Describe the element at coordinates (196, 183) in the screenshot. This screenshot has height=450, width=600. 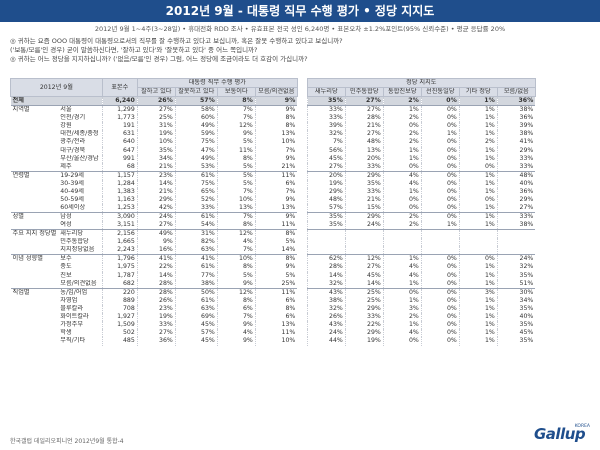
I see `cell-disapprove: 75%` at that location.